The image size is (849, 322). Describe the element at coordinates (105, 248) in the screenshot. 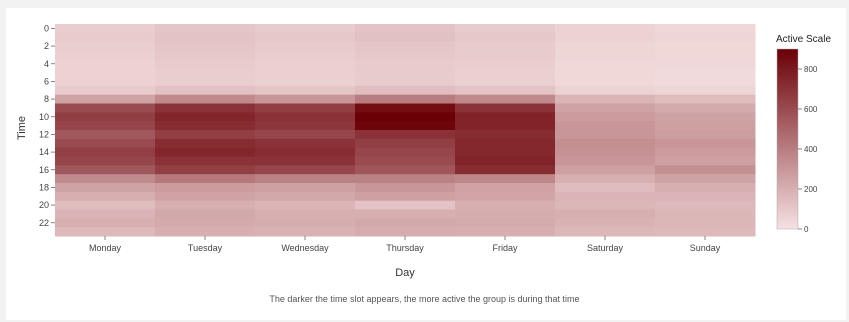

I see `x-tick-label: Monday` at that location.